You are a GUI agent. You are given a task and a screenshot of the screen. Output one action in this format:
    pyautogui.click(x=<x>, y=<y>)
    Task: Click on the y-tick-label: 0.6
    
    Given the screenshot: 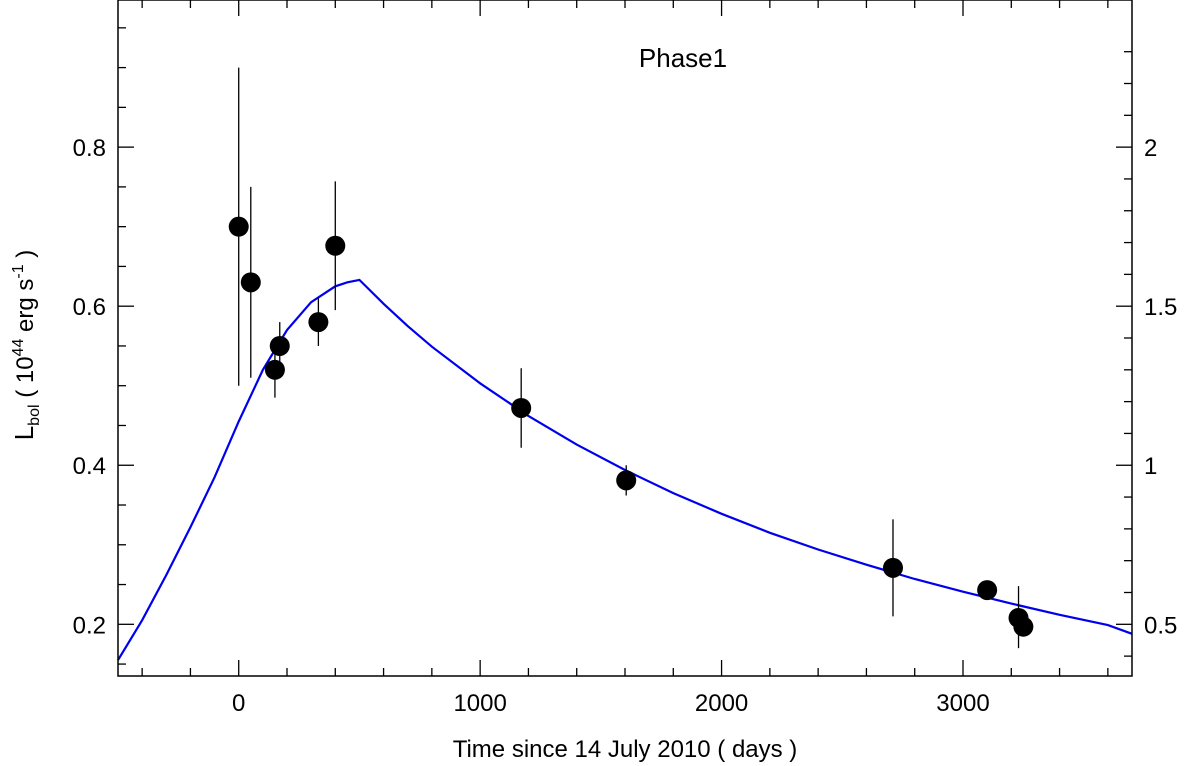 What is the action you would take?
    pyautogui.click(x=89, y=307)
    